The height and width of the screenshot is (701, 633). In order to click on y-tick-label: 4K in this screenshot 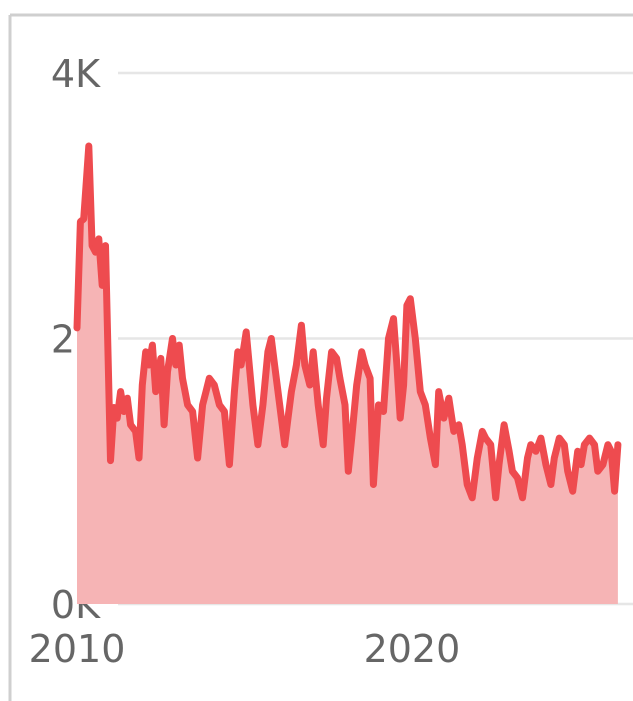, I will do `click(76, 74)`.